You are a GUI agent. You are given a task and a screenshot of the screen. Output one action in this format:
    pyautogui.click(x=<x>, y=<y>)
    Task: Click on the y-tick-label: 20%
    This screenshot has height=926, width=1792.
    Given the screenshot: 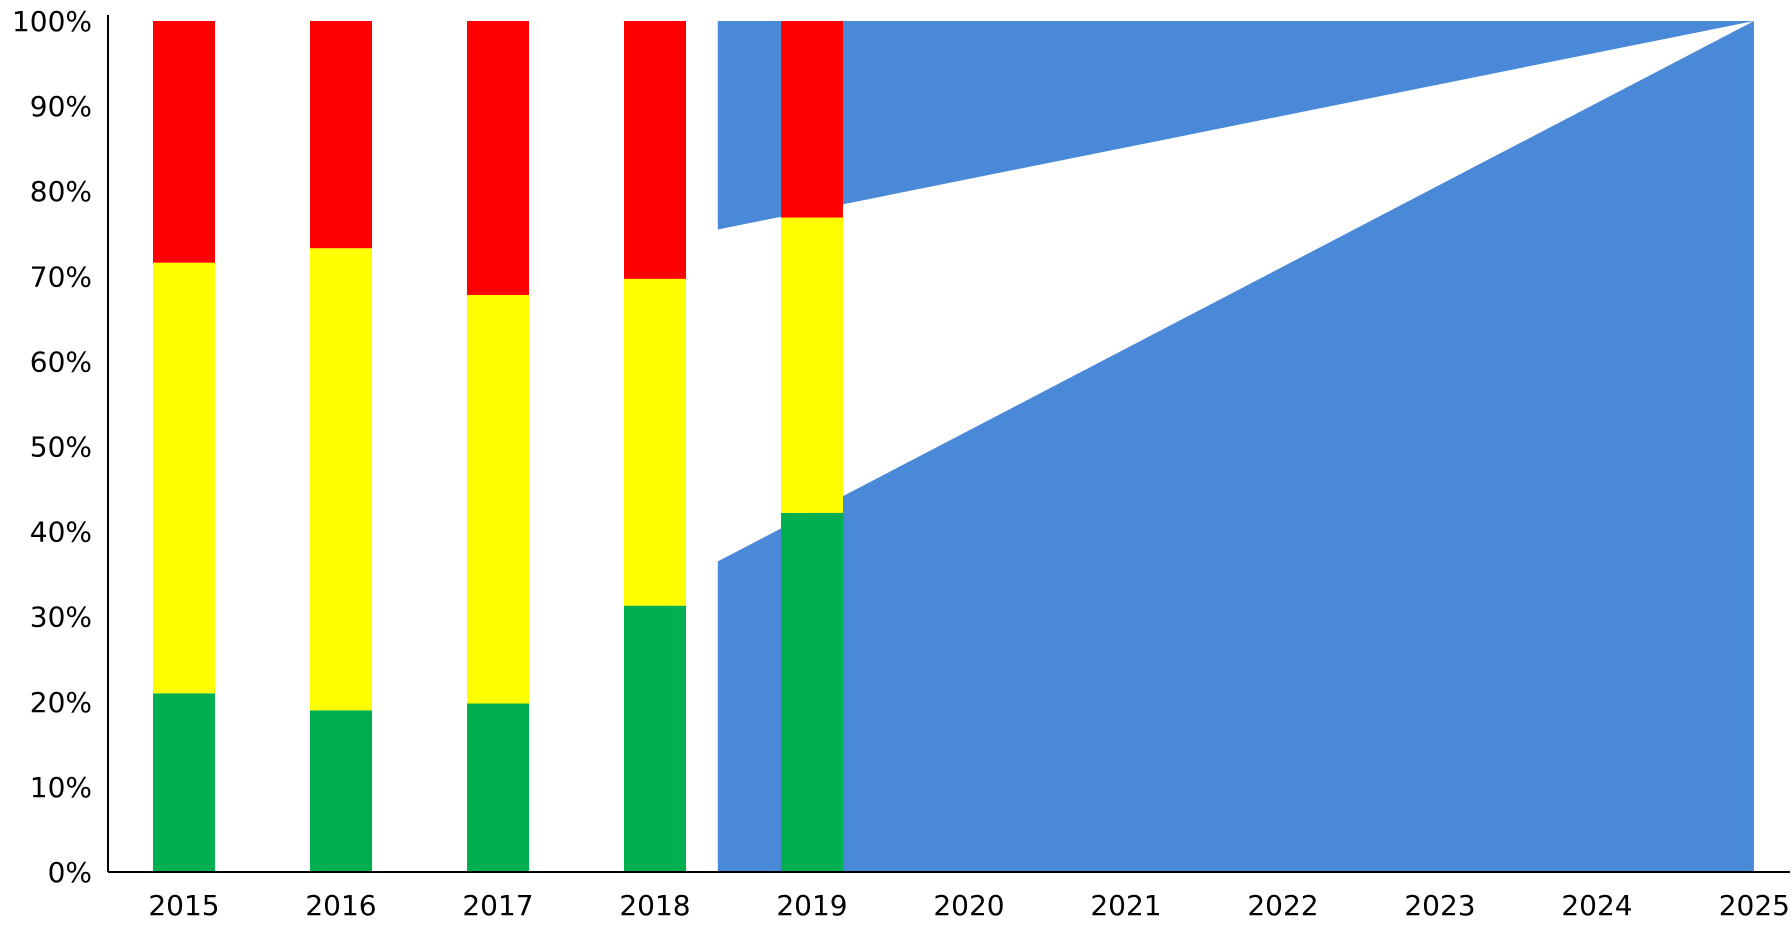 What is the action you would take?
    pyautogui.click(x=61, y=702)
    